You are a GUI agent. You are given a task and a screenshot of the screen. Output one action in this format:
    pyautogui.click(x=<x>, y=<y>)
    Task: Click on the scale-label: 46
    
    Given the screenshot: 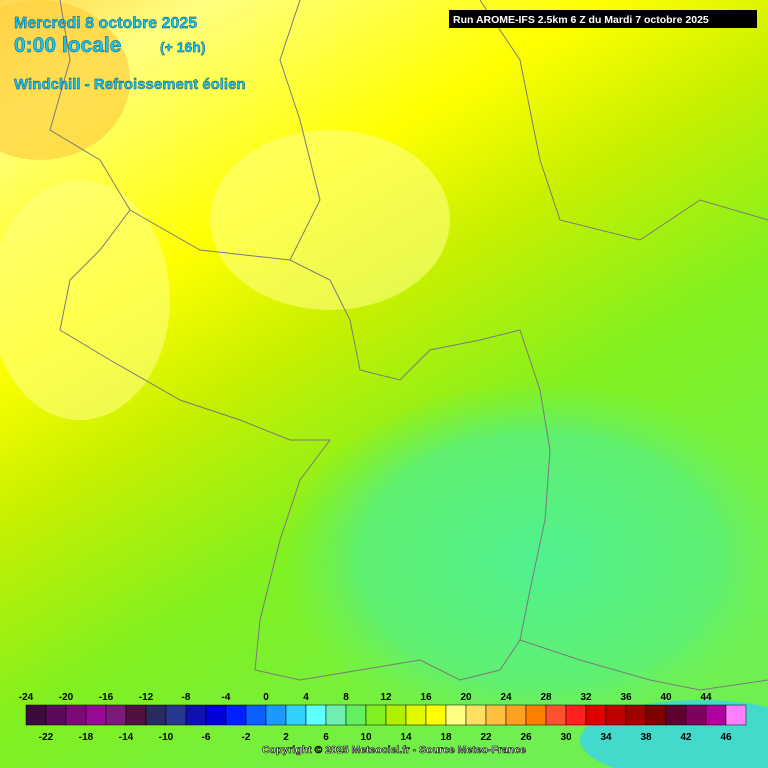 What is the action you would take?
    pyautogui.click(x=726, y=737)
    